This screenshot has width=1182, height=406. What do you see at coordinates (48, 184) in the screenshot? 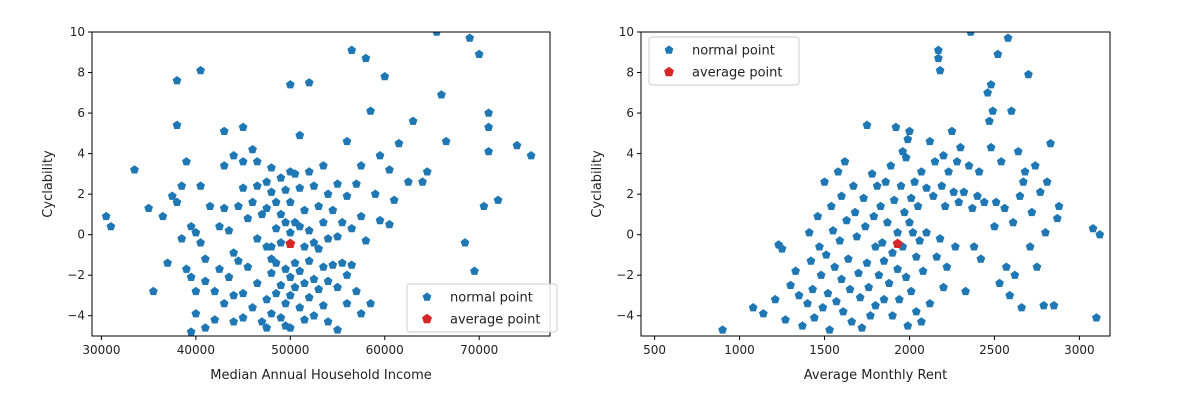
I see `y-axis-label: Cyclability` at bounding box center [48, 184].